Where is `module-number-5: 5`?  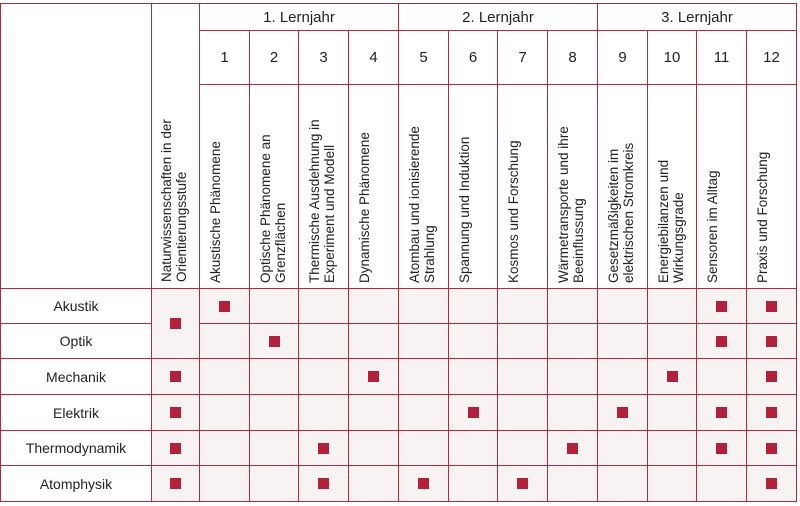 module-number-5: 5 is located at coordinates (424, 58).